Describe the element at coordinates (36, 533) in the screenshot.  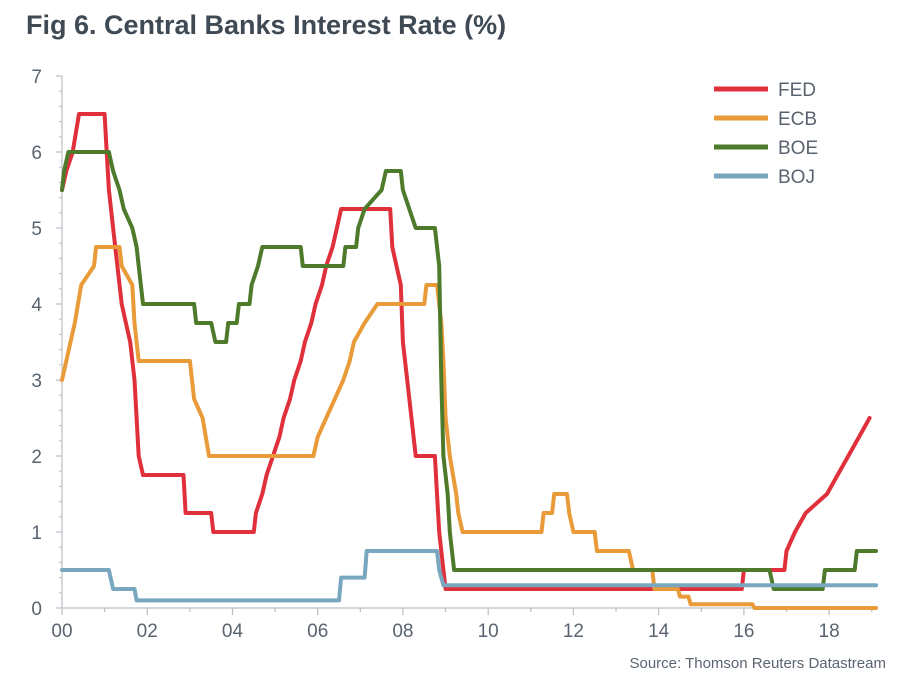
I see `y-tick-label: 1` at that location.